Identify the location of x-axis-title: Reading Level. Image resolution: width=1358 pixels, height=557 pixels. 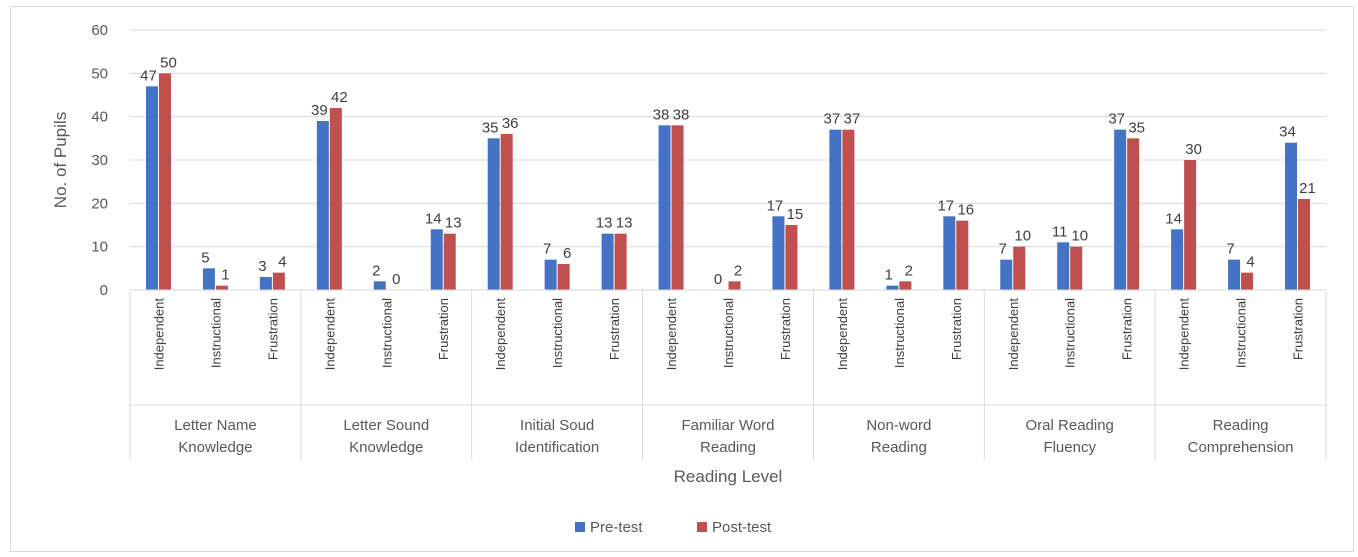
(728, 476).